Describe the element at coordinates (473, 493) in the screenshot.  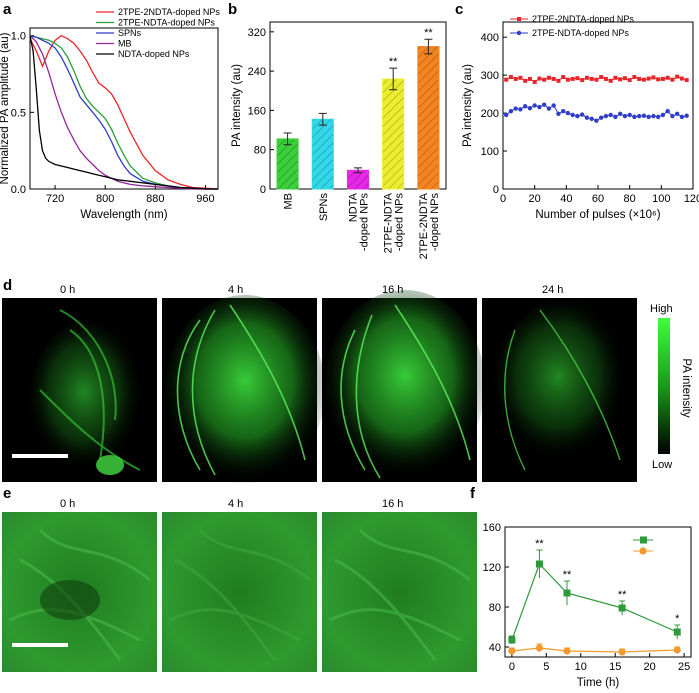
I see `panel-label-f: f` at that location.